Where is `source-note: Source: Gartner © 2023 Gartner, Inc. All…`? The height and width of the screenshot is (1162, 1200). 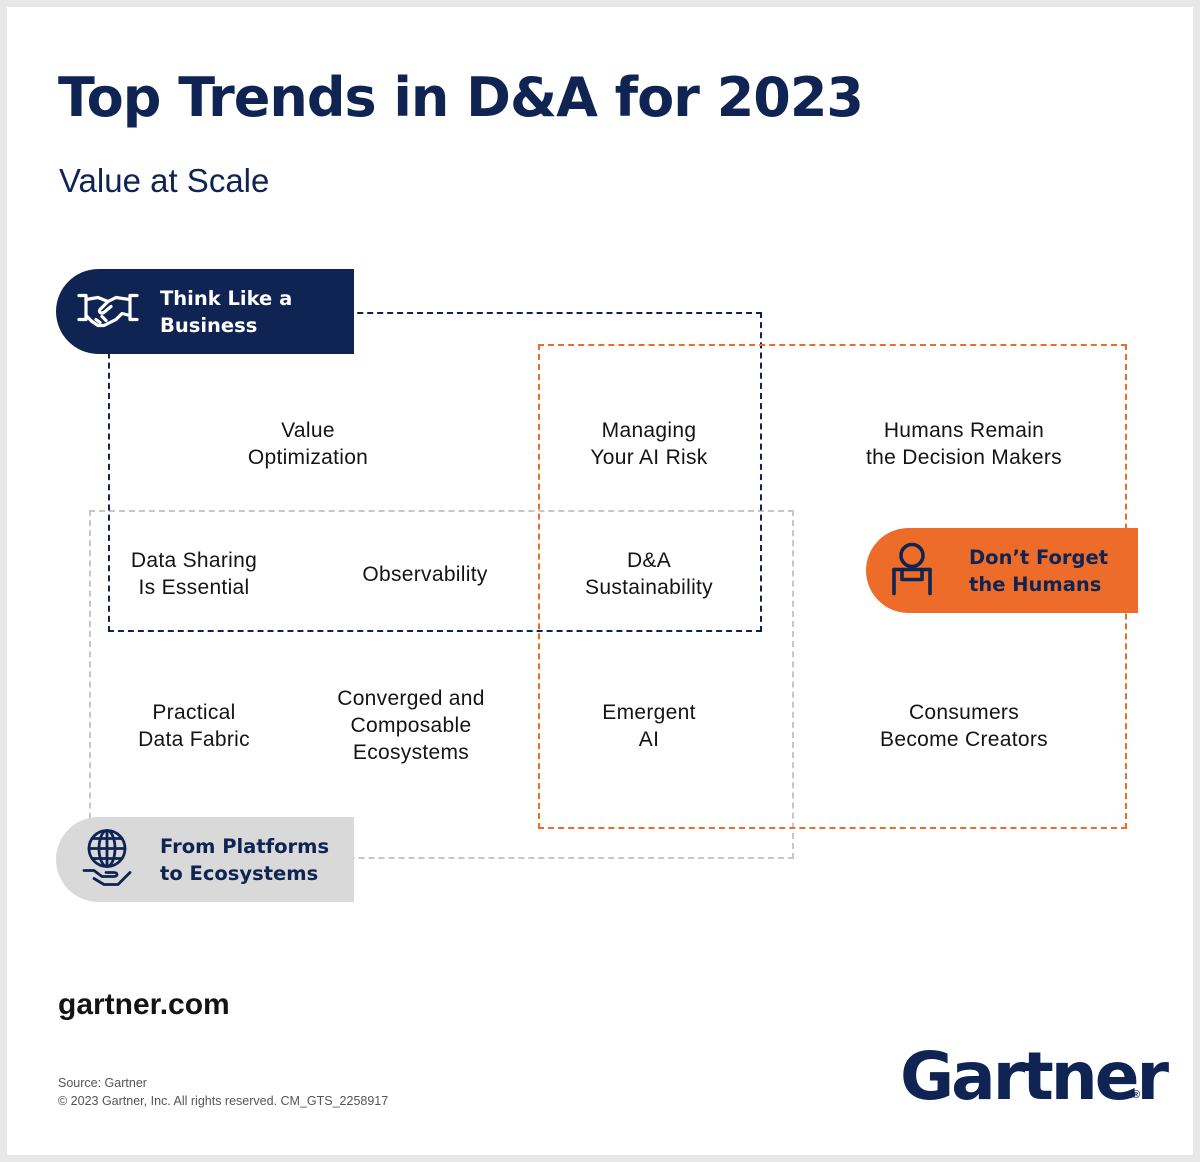
source-note: Source: Gartner © 2023 Gartner, Inc. All… is located at coordinates (223, 1092).